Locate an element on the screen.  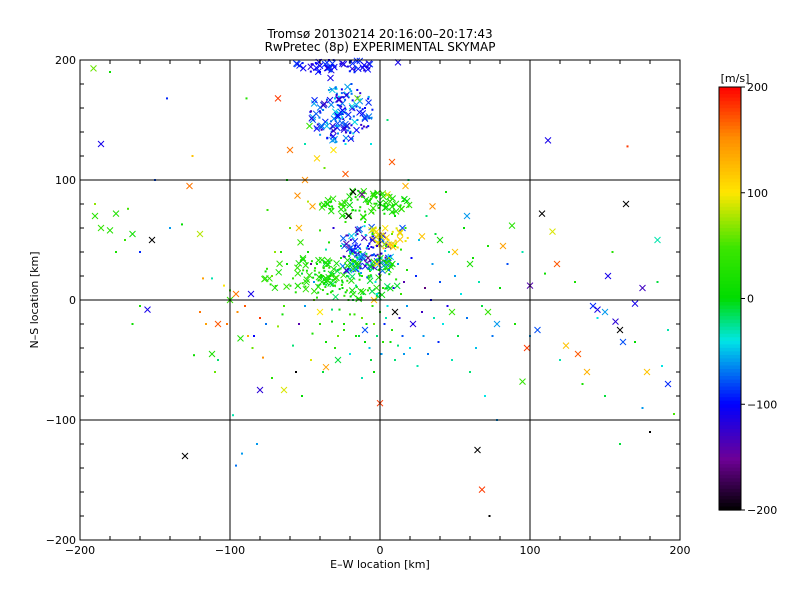
x-tick-label: 200 is located at coordinates (680, 550).